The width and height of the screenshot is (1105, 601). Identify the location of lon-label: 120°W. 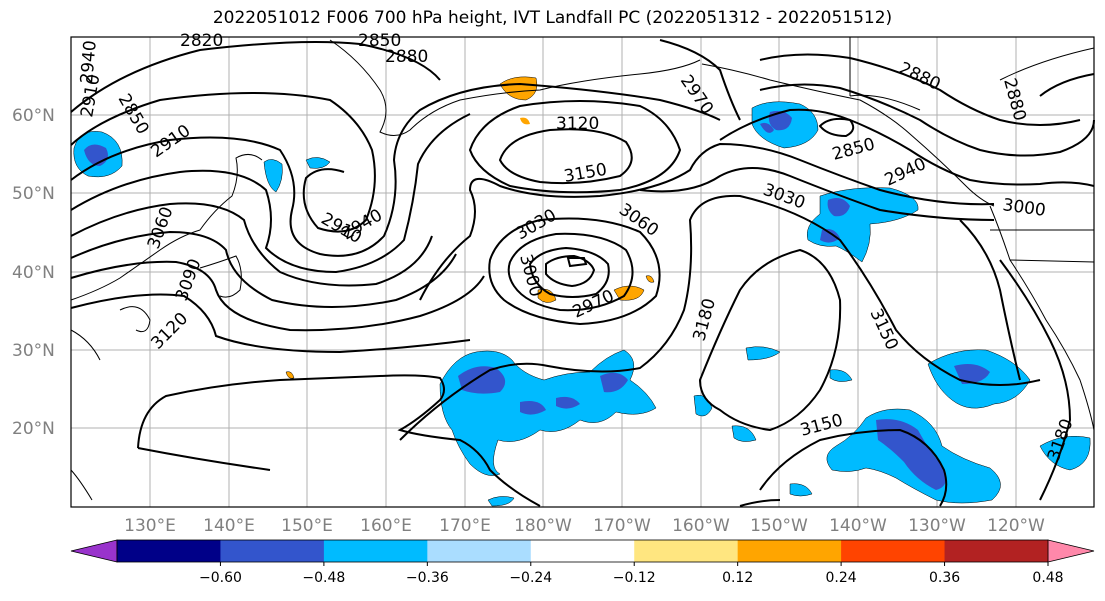
(1016, 526).